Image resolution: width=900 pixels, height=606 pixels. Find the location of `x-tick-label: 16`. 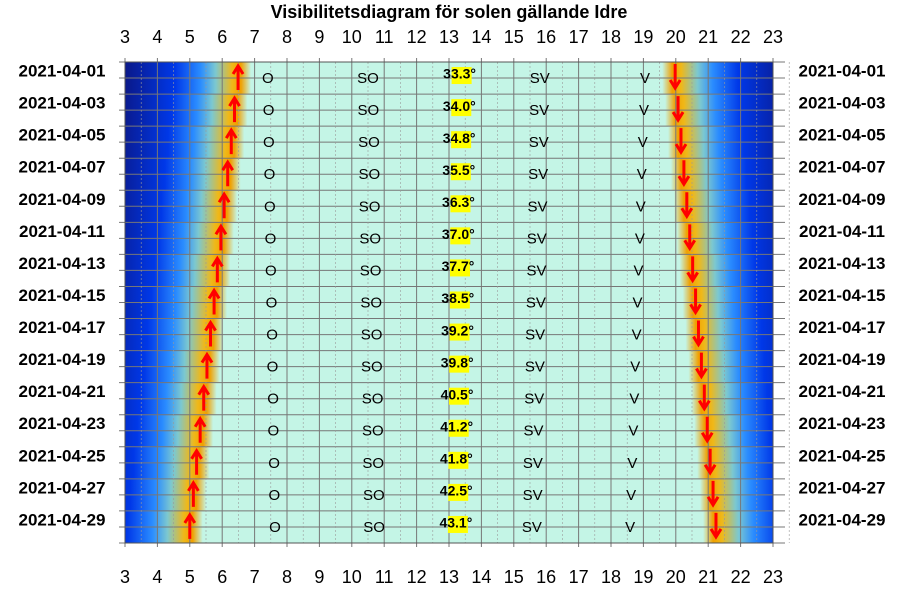

x-tick-label: 16 is located at coordinates (546, 37).